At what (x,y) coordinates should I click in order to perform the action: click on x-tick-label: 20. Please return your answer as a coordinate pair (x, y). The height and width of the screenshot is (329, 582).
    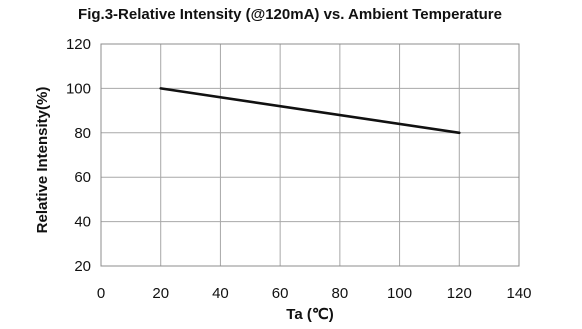
    Looking at the image, I should click on (160, 293).